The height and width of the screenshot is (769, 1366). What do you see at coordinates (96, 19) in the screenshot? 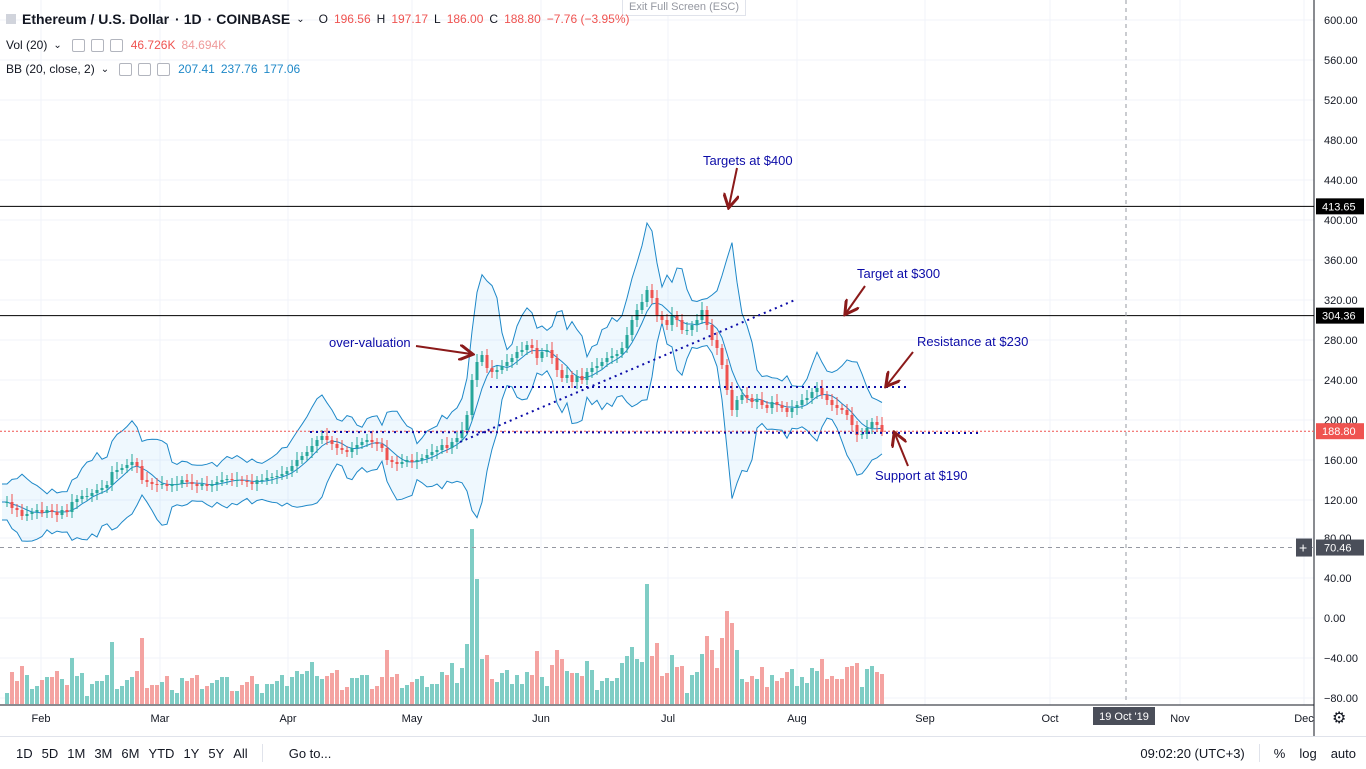
I see `symbol-name: Ethereum / U.S. Dollar` at bounding box center [96, 19].